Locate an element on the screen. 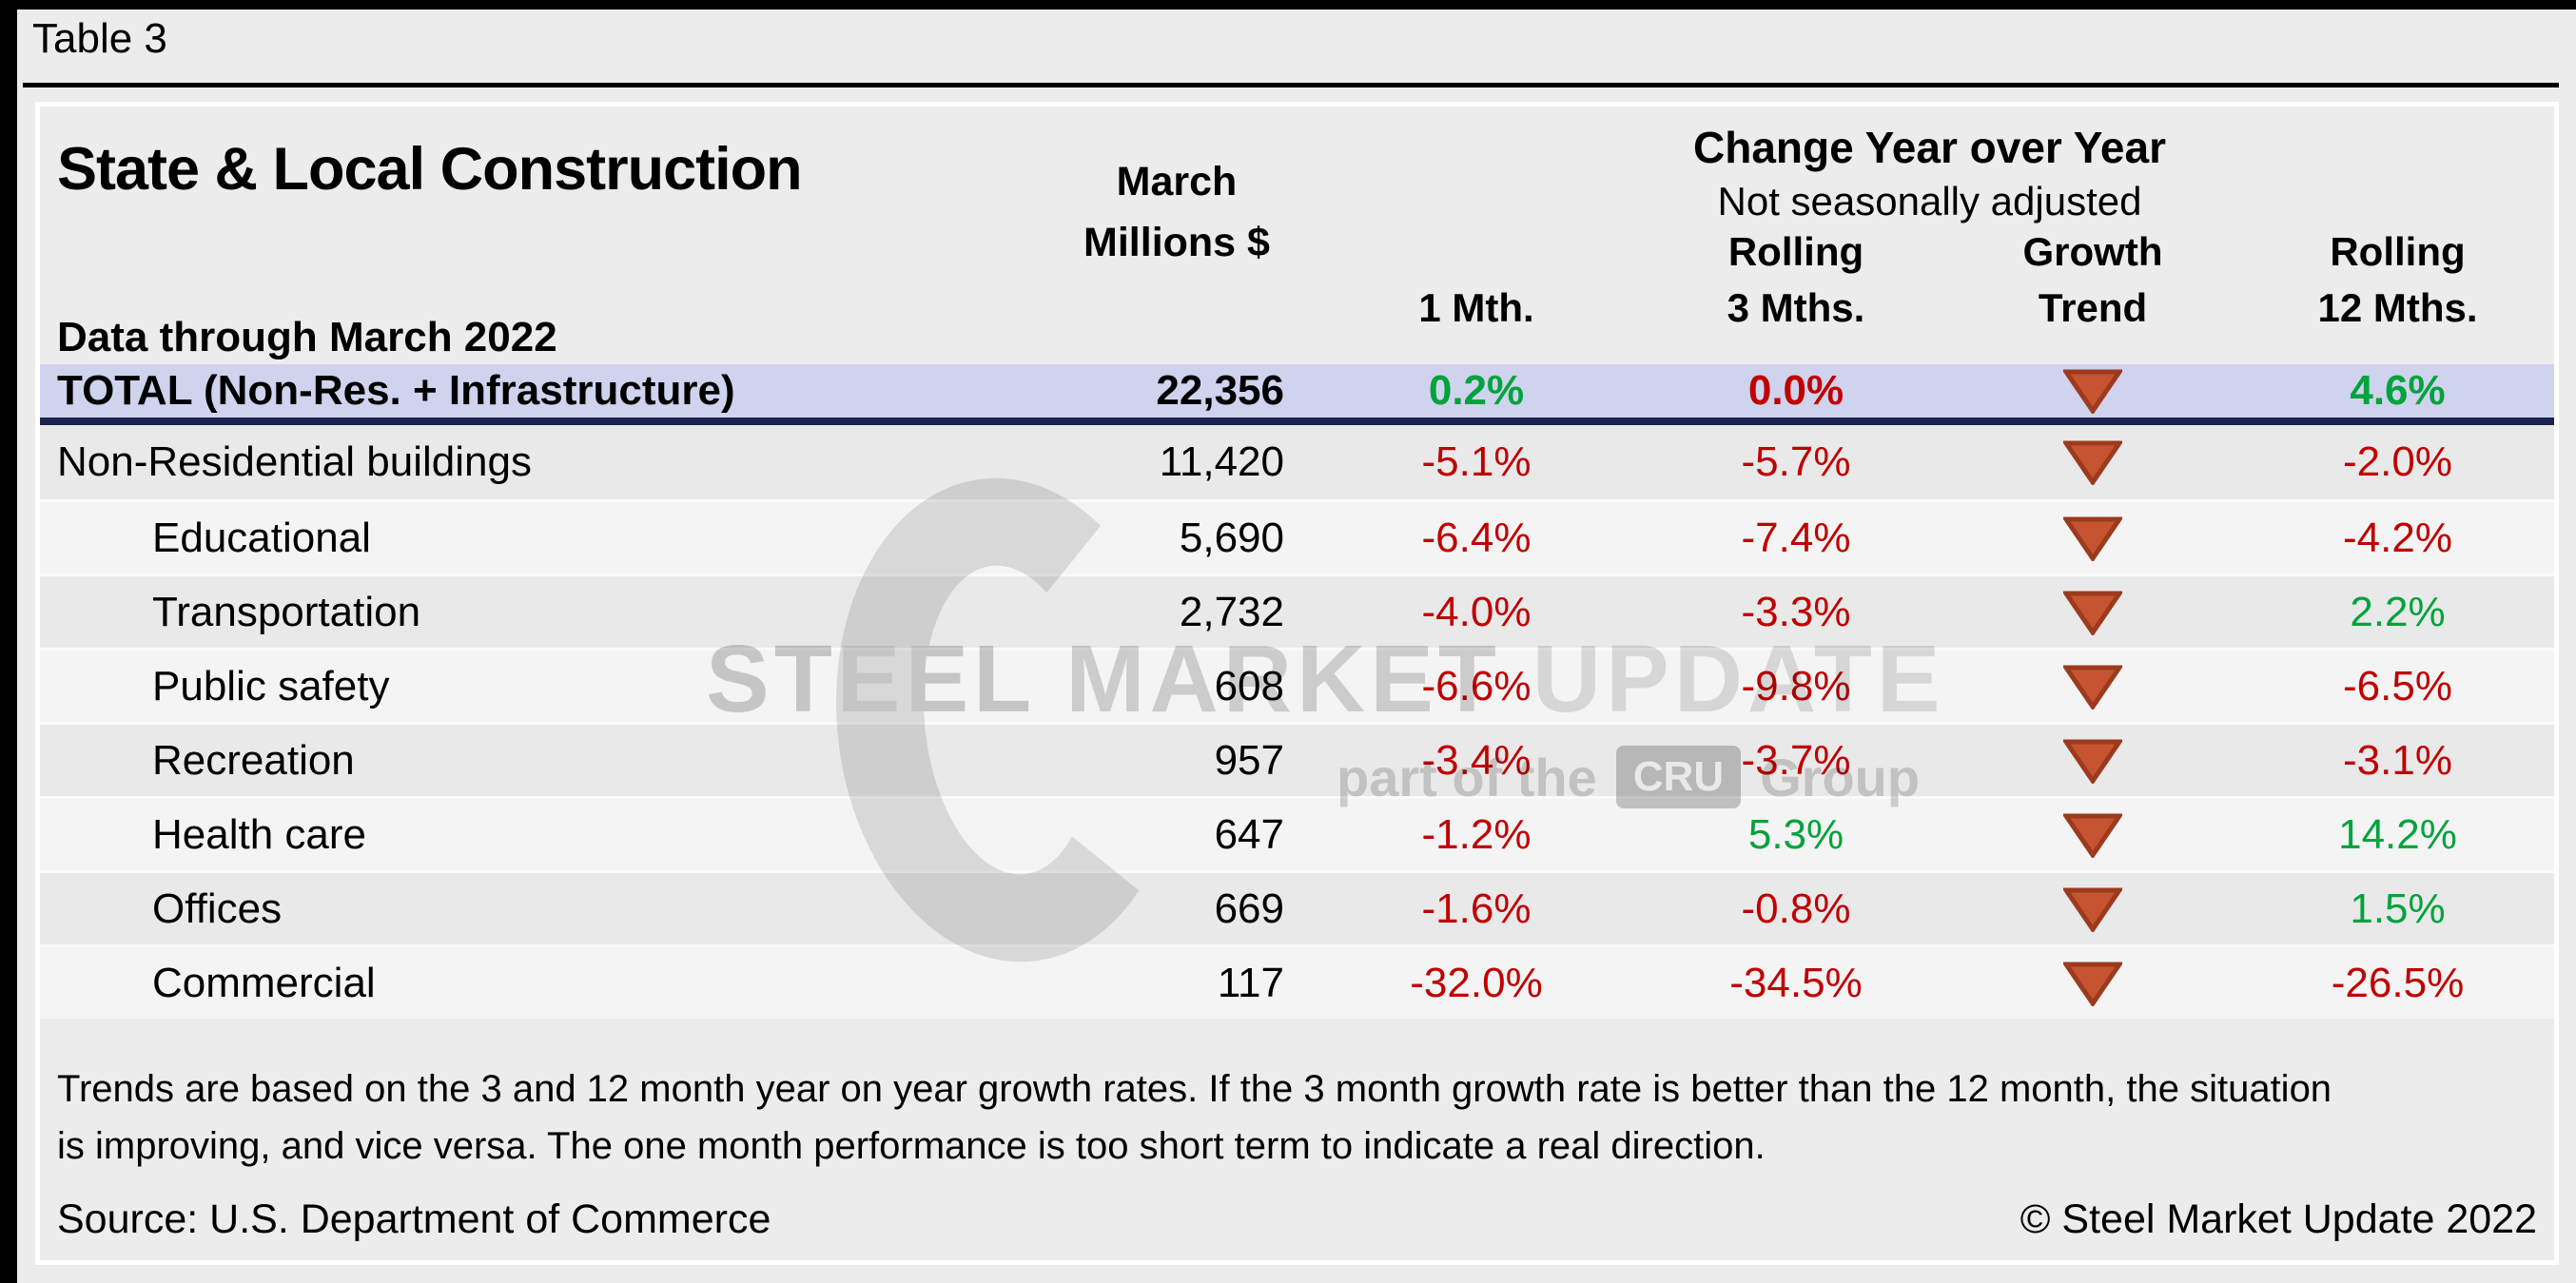 The width and height of the screenshot is (2576, 1283). row-12mths-value: -6.5% is located at coordinates (2398, 686).